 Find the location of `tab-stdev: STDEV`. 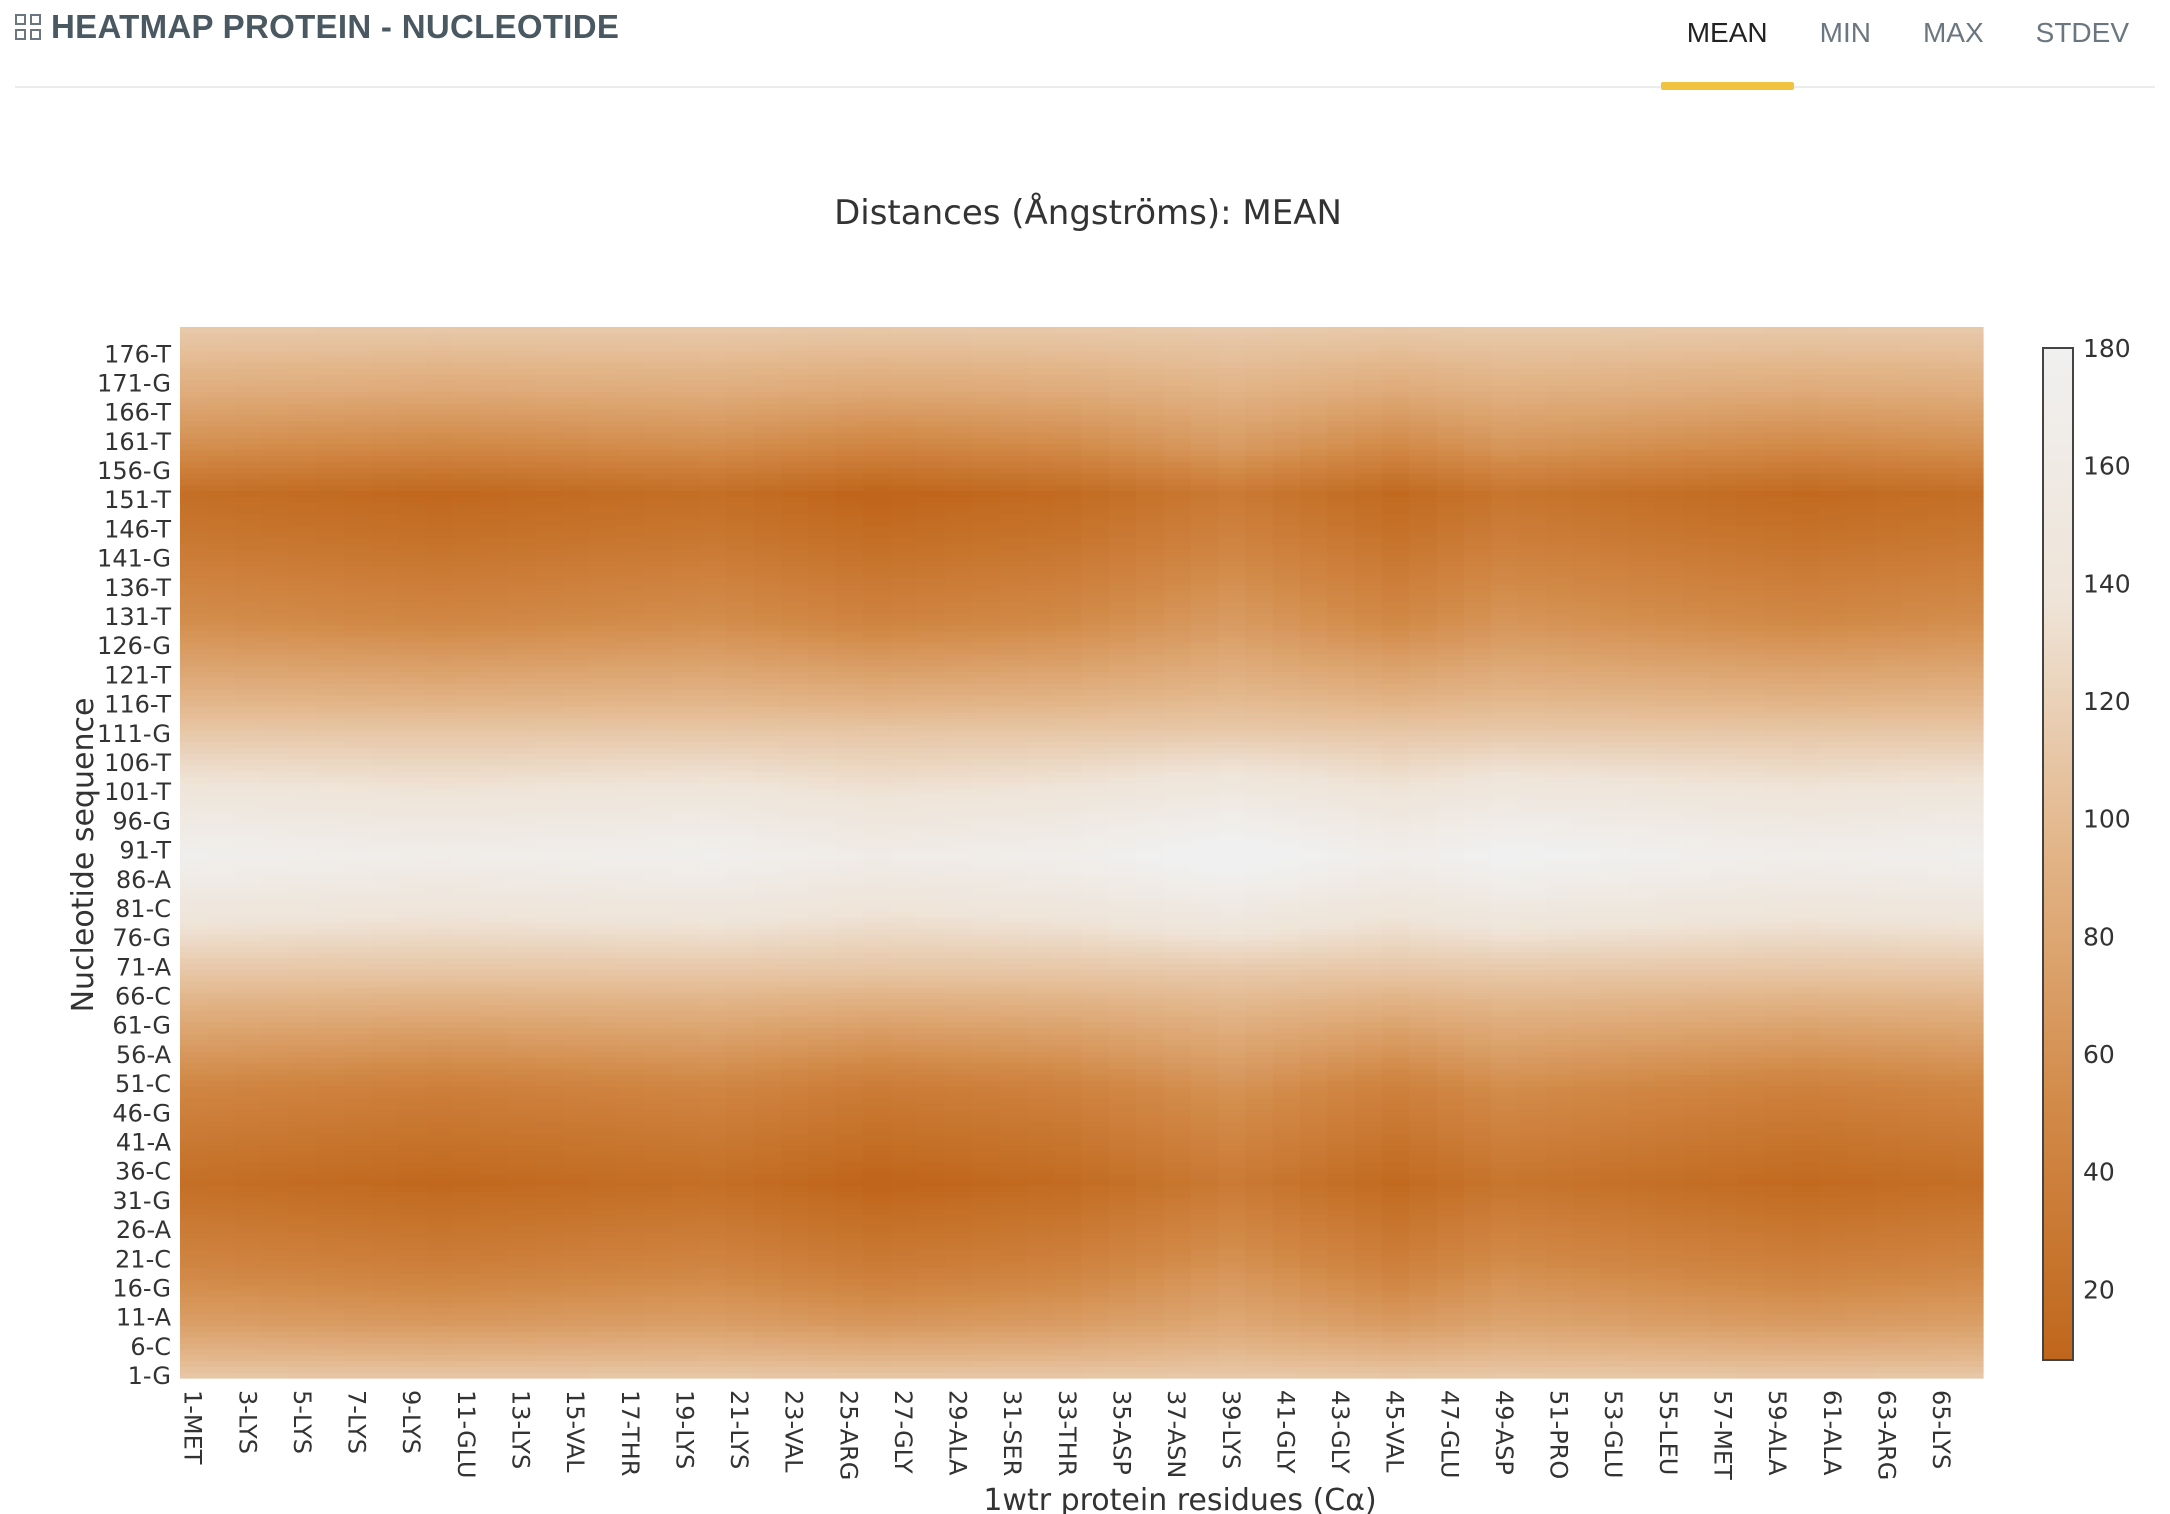

tab-stdev: STDEV is located at coordinates (2082, 32).